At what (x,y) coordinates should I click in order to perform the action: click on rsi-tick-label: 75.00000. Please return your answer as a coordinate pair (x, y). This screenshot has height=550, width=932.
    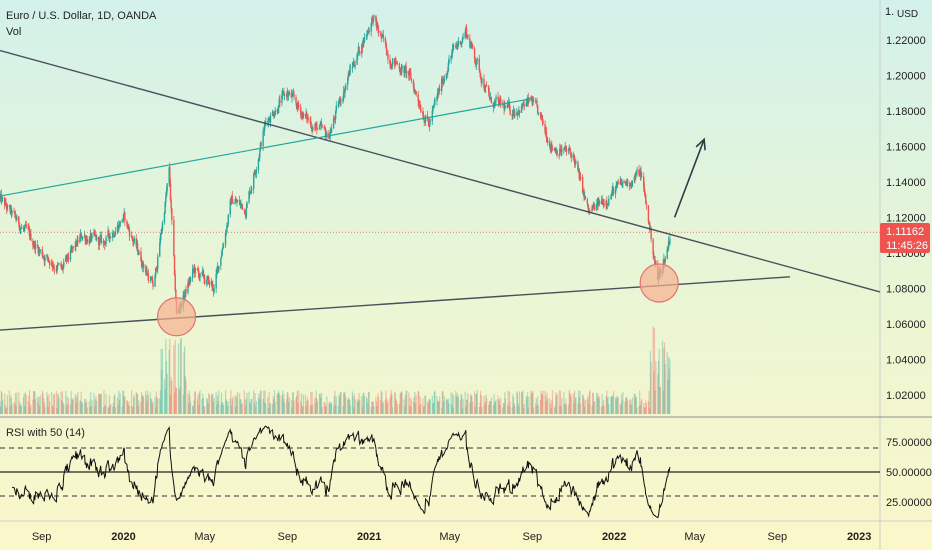
    Looking at the image, I should click on (909, 443).